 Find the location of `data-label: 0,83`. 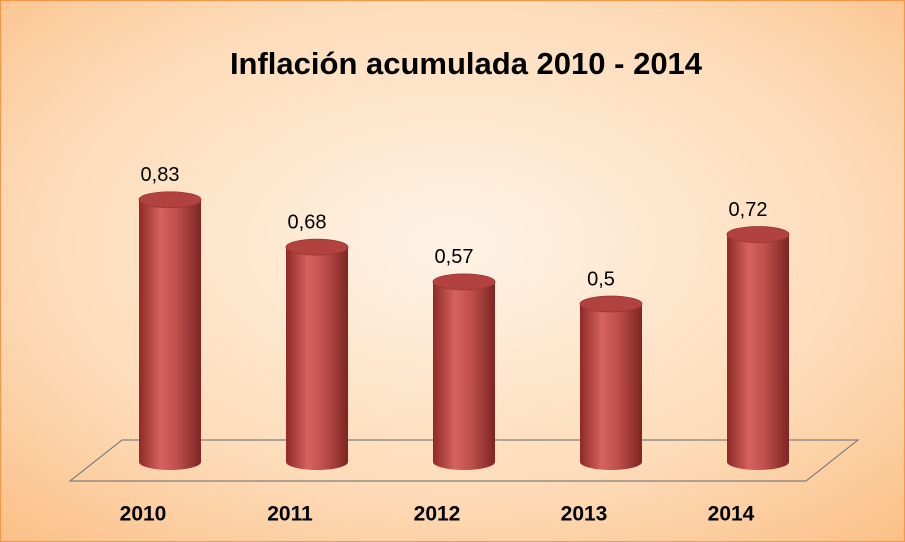

data-label: 0,83 is located at coordinates (160, 175).